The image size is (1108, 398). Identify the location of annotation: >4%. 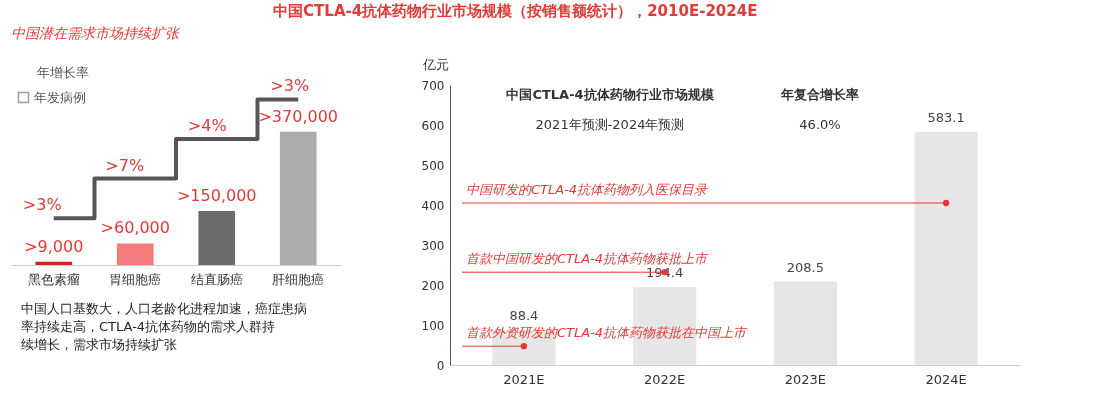
(207, 125).